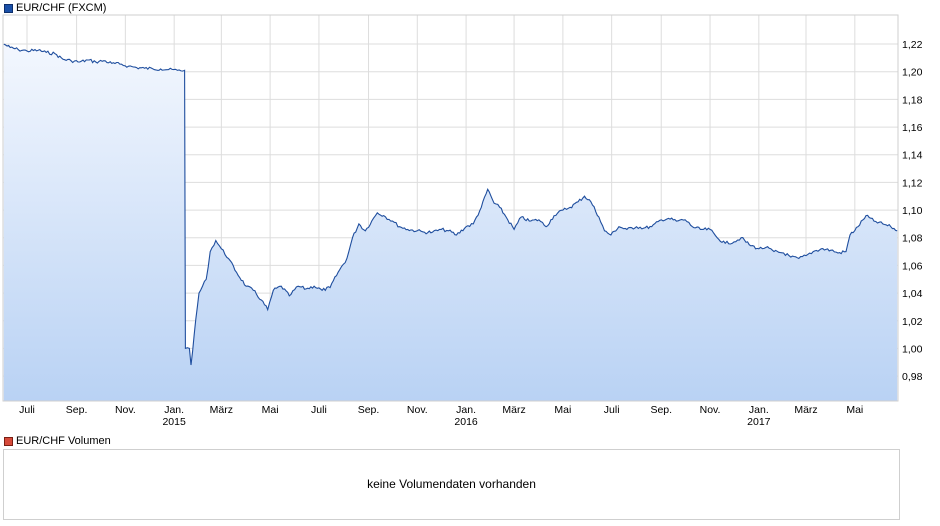  I want to click on y-tick-label: 1,22, so click(912, 45).